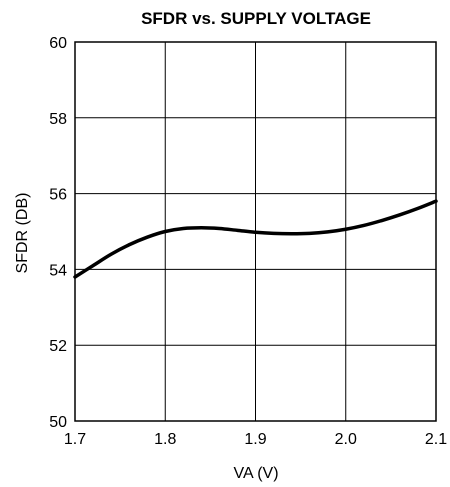  What do you see at coordinates (58, 270) in the screenshot?
I see `y-tick-label: 54` at bounding box center [58, 270].